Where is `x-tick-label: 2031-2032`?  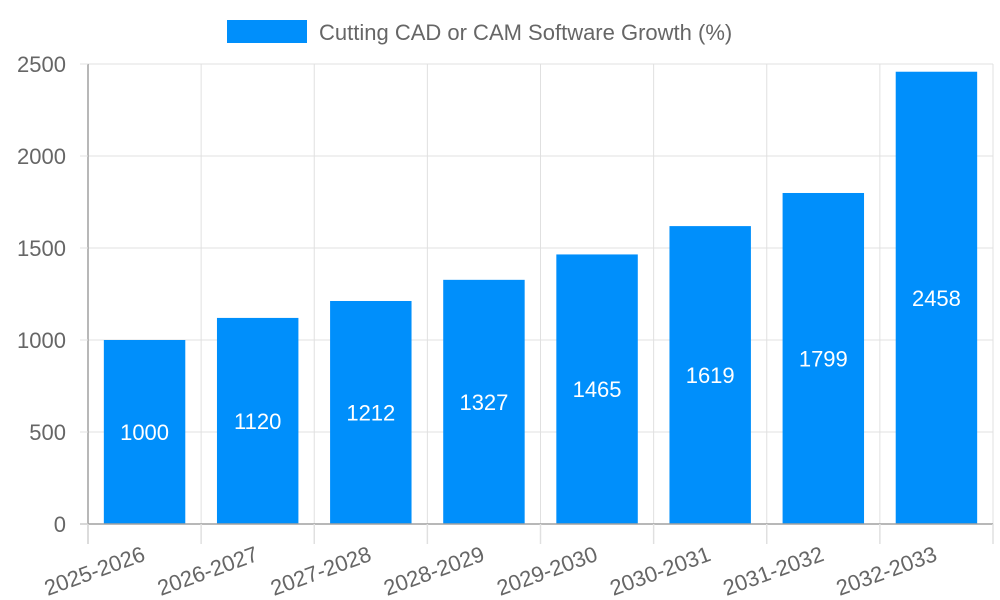 x-tick-label: 2031-2032 is located at coordinates (773, 570).